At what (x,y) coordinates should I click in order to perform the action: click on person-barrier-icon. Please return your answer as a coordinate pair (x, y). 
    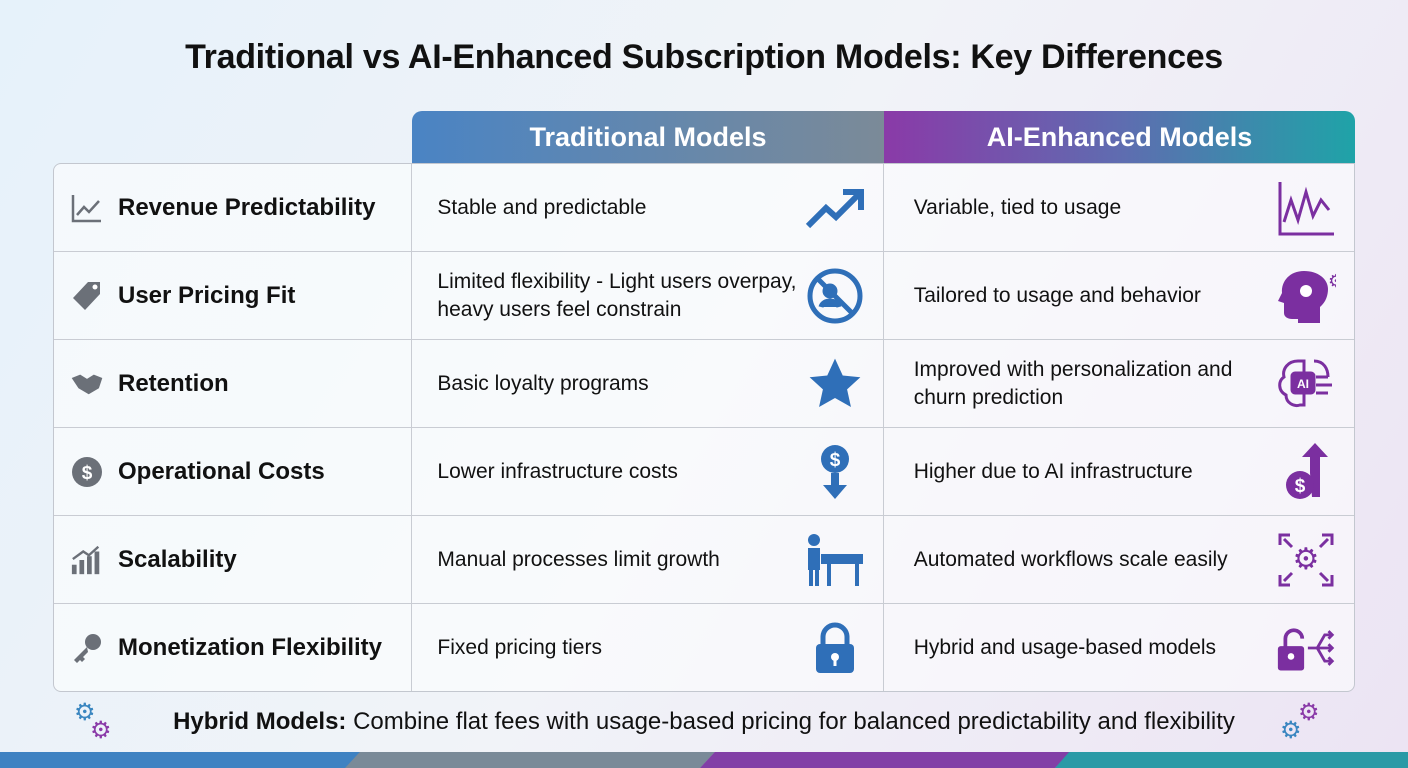
    Looking at the image, I should click on (835, 560).